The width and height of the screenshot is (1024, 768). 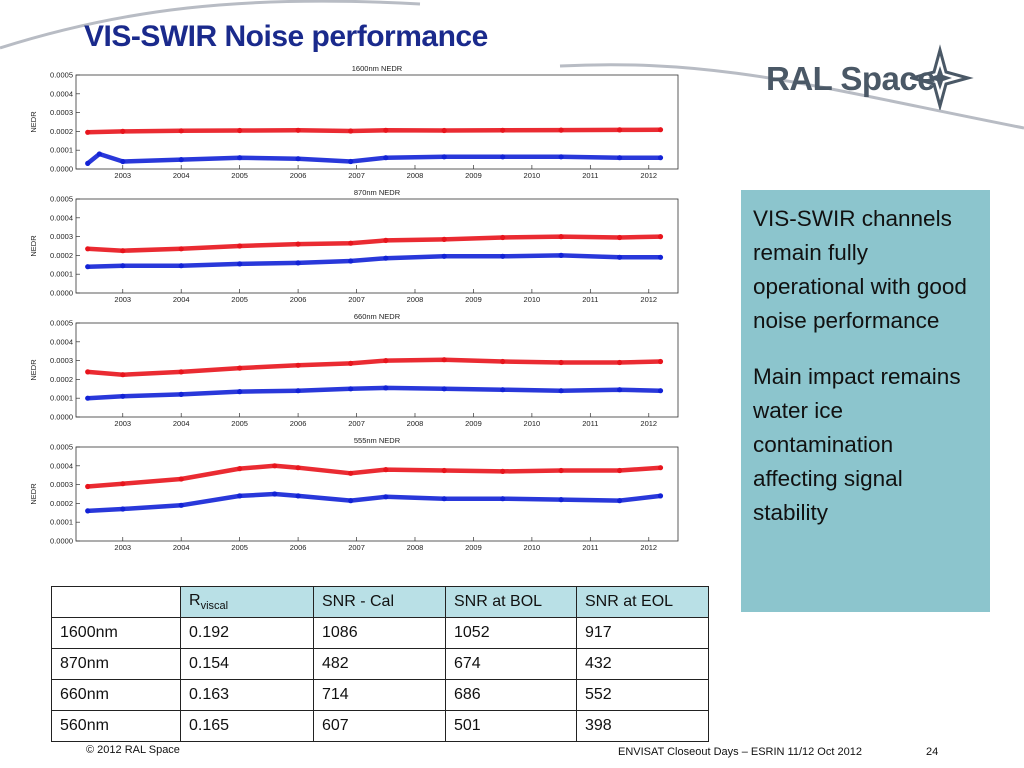 What do you see at coordinates (61, 541) in the screenshot?
I see `y-tick-label: 0.0000` at bounding box center [61, 541].